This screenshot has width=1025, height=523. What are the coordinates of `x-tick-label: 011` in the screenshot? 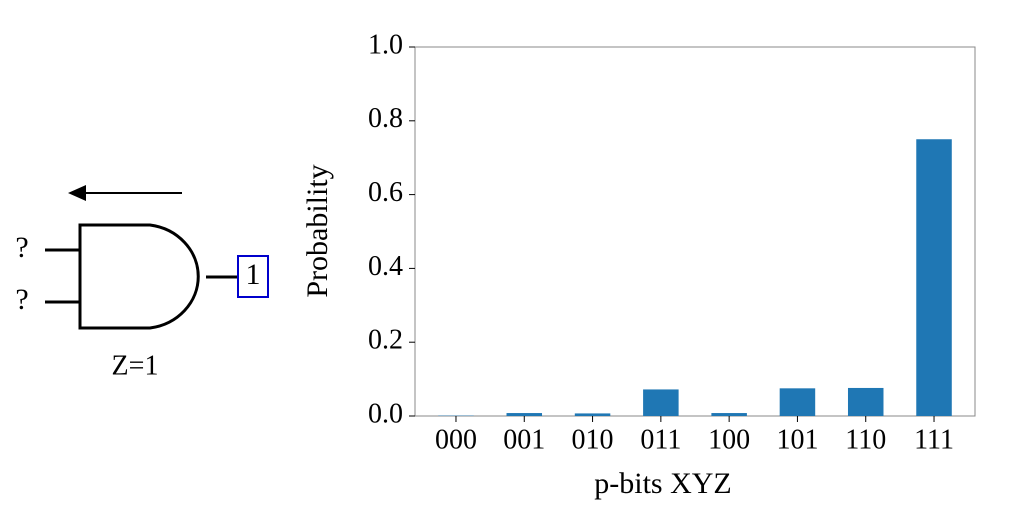 It's located at (660, 439).